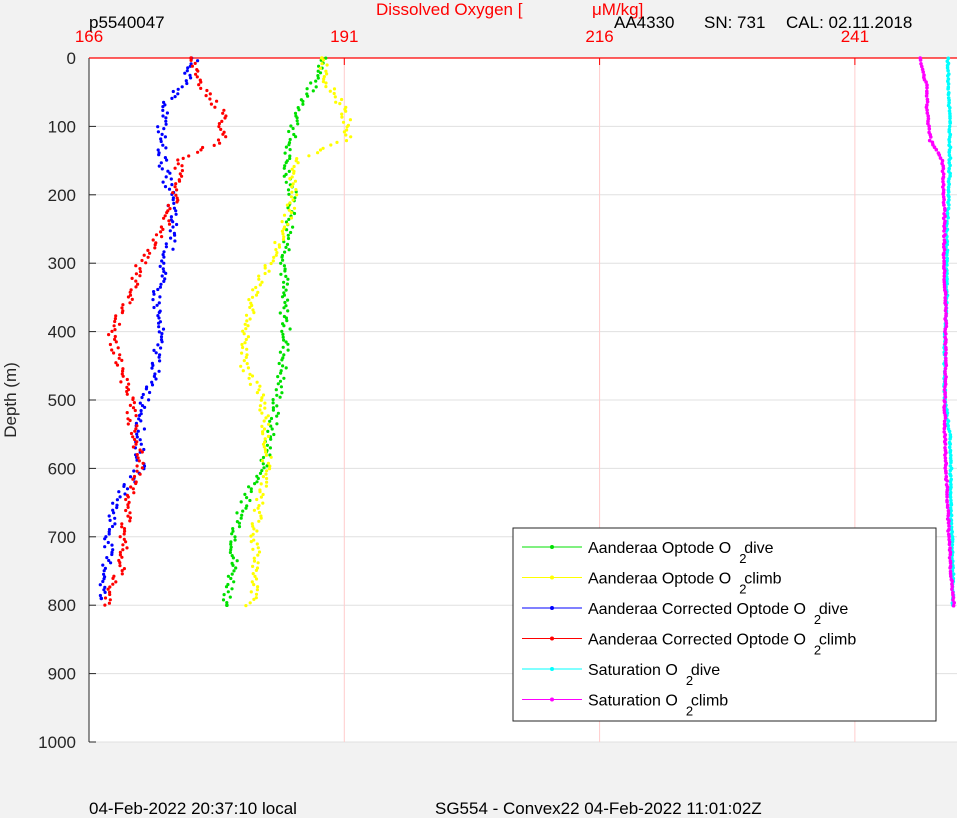  What do you see at coordinates (625, 706) in the screenshot?
I see `legend-row-5: Saturation O 2 climb` at bounding box center [625, 706].